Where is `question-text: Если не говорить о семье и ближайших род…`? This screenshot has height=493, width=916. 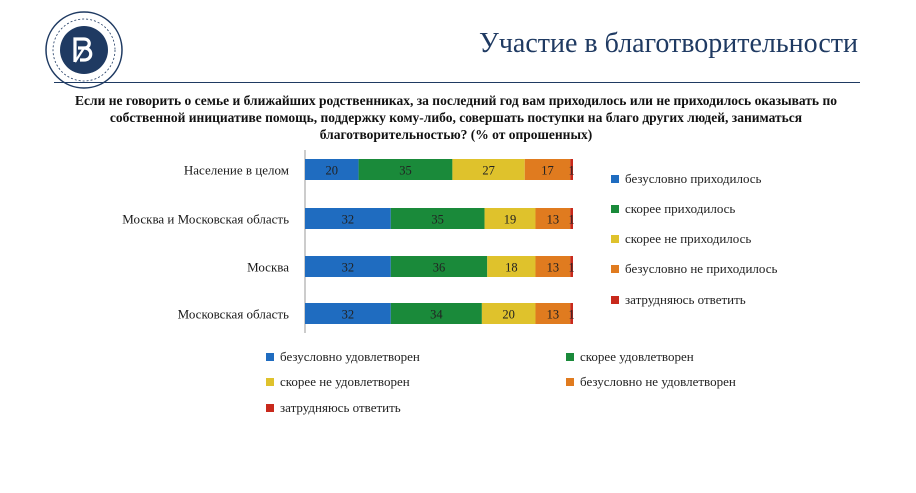 question-text: Если не говорить о семье и ближайших род… is located at coordinates (456, 117).